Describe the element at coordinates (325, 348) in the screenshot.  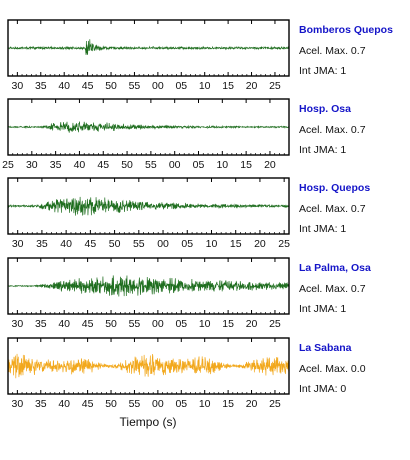
I see `station-name: La Sabana` at that location.